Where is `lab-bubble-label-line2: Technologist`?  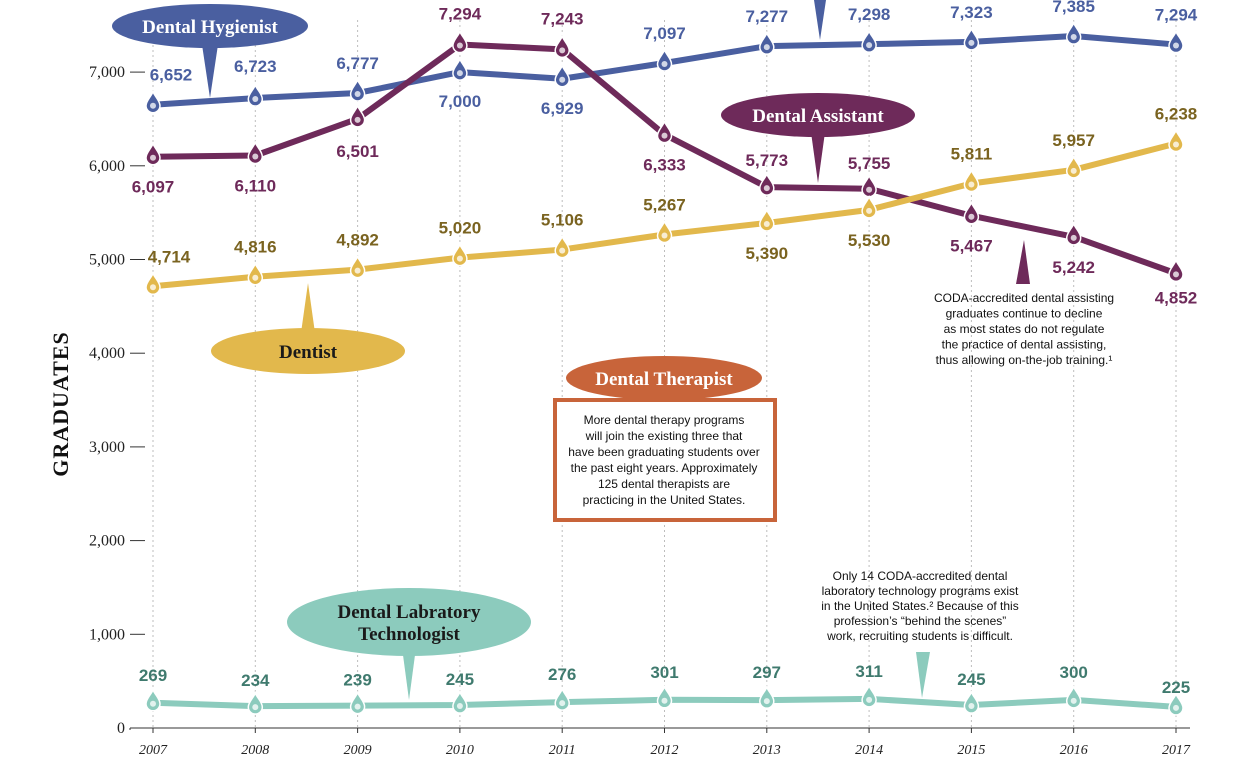
lab-bubble-label-line2: Technologist is located at coordinates (409, 634).